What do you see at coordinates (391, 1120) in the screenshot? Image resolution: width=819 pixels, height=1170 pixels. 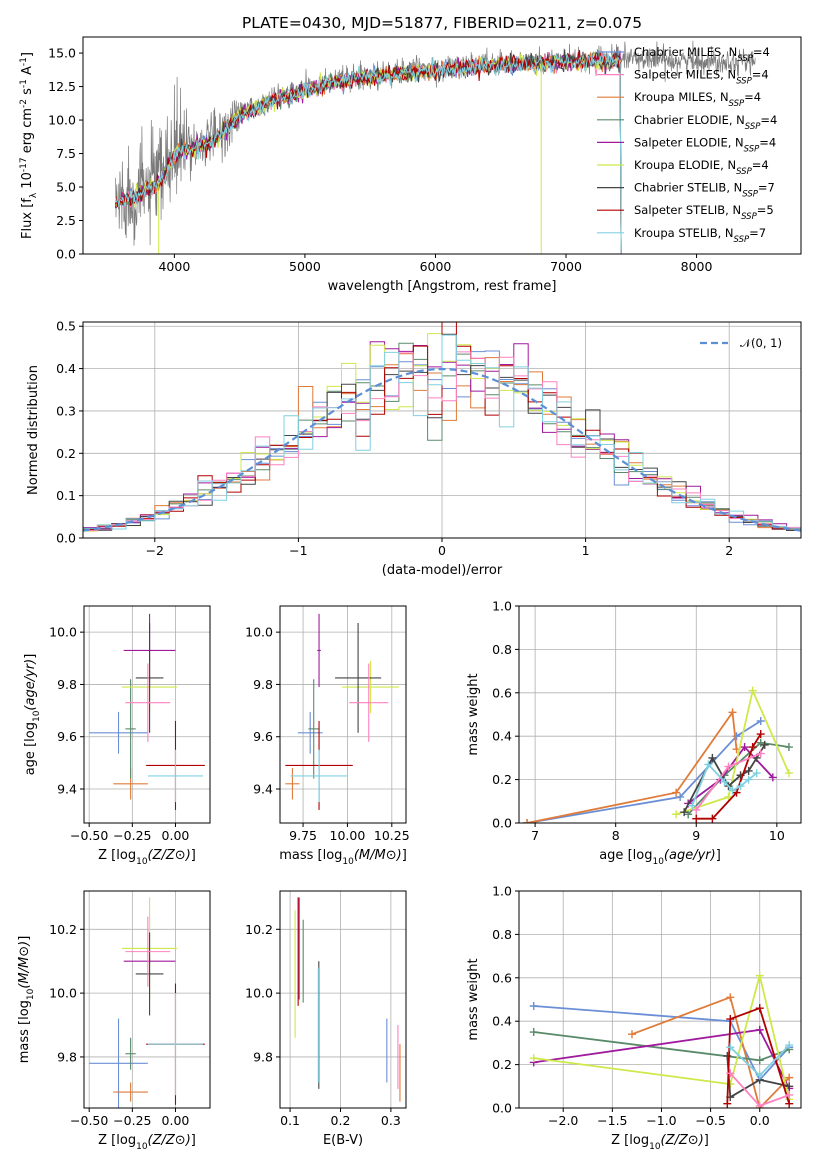 I see `x-tick-label: 0.3` at bounding box center [391, 1120].